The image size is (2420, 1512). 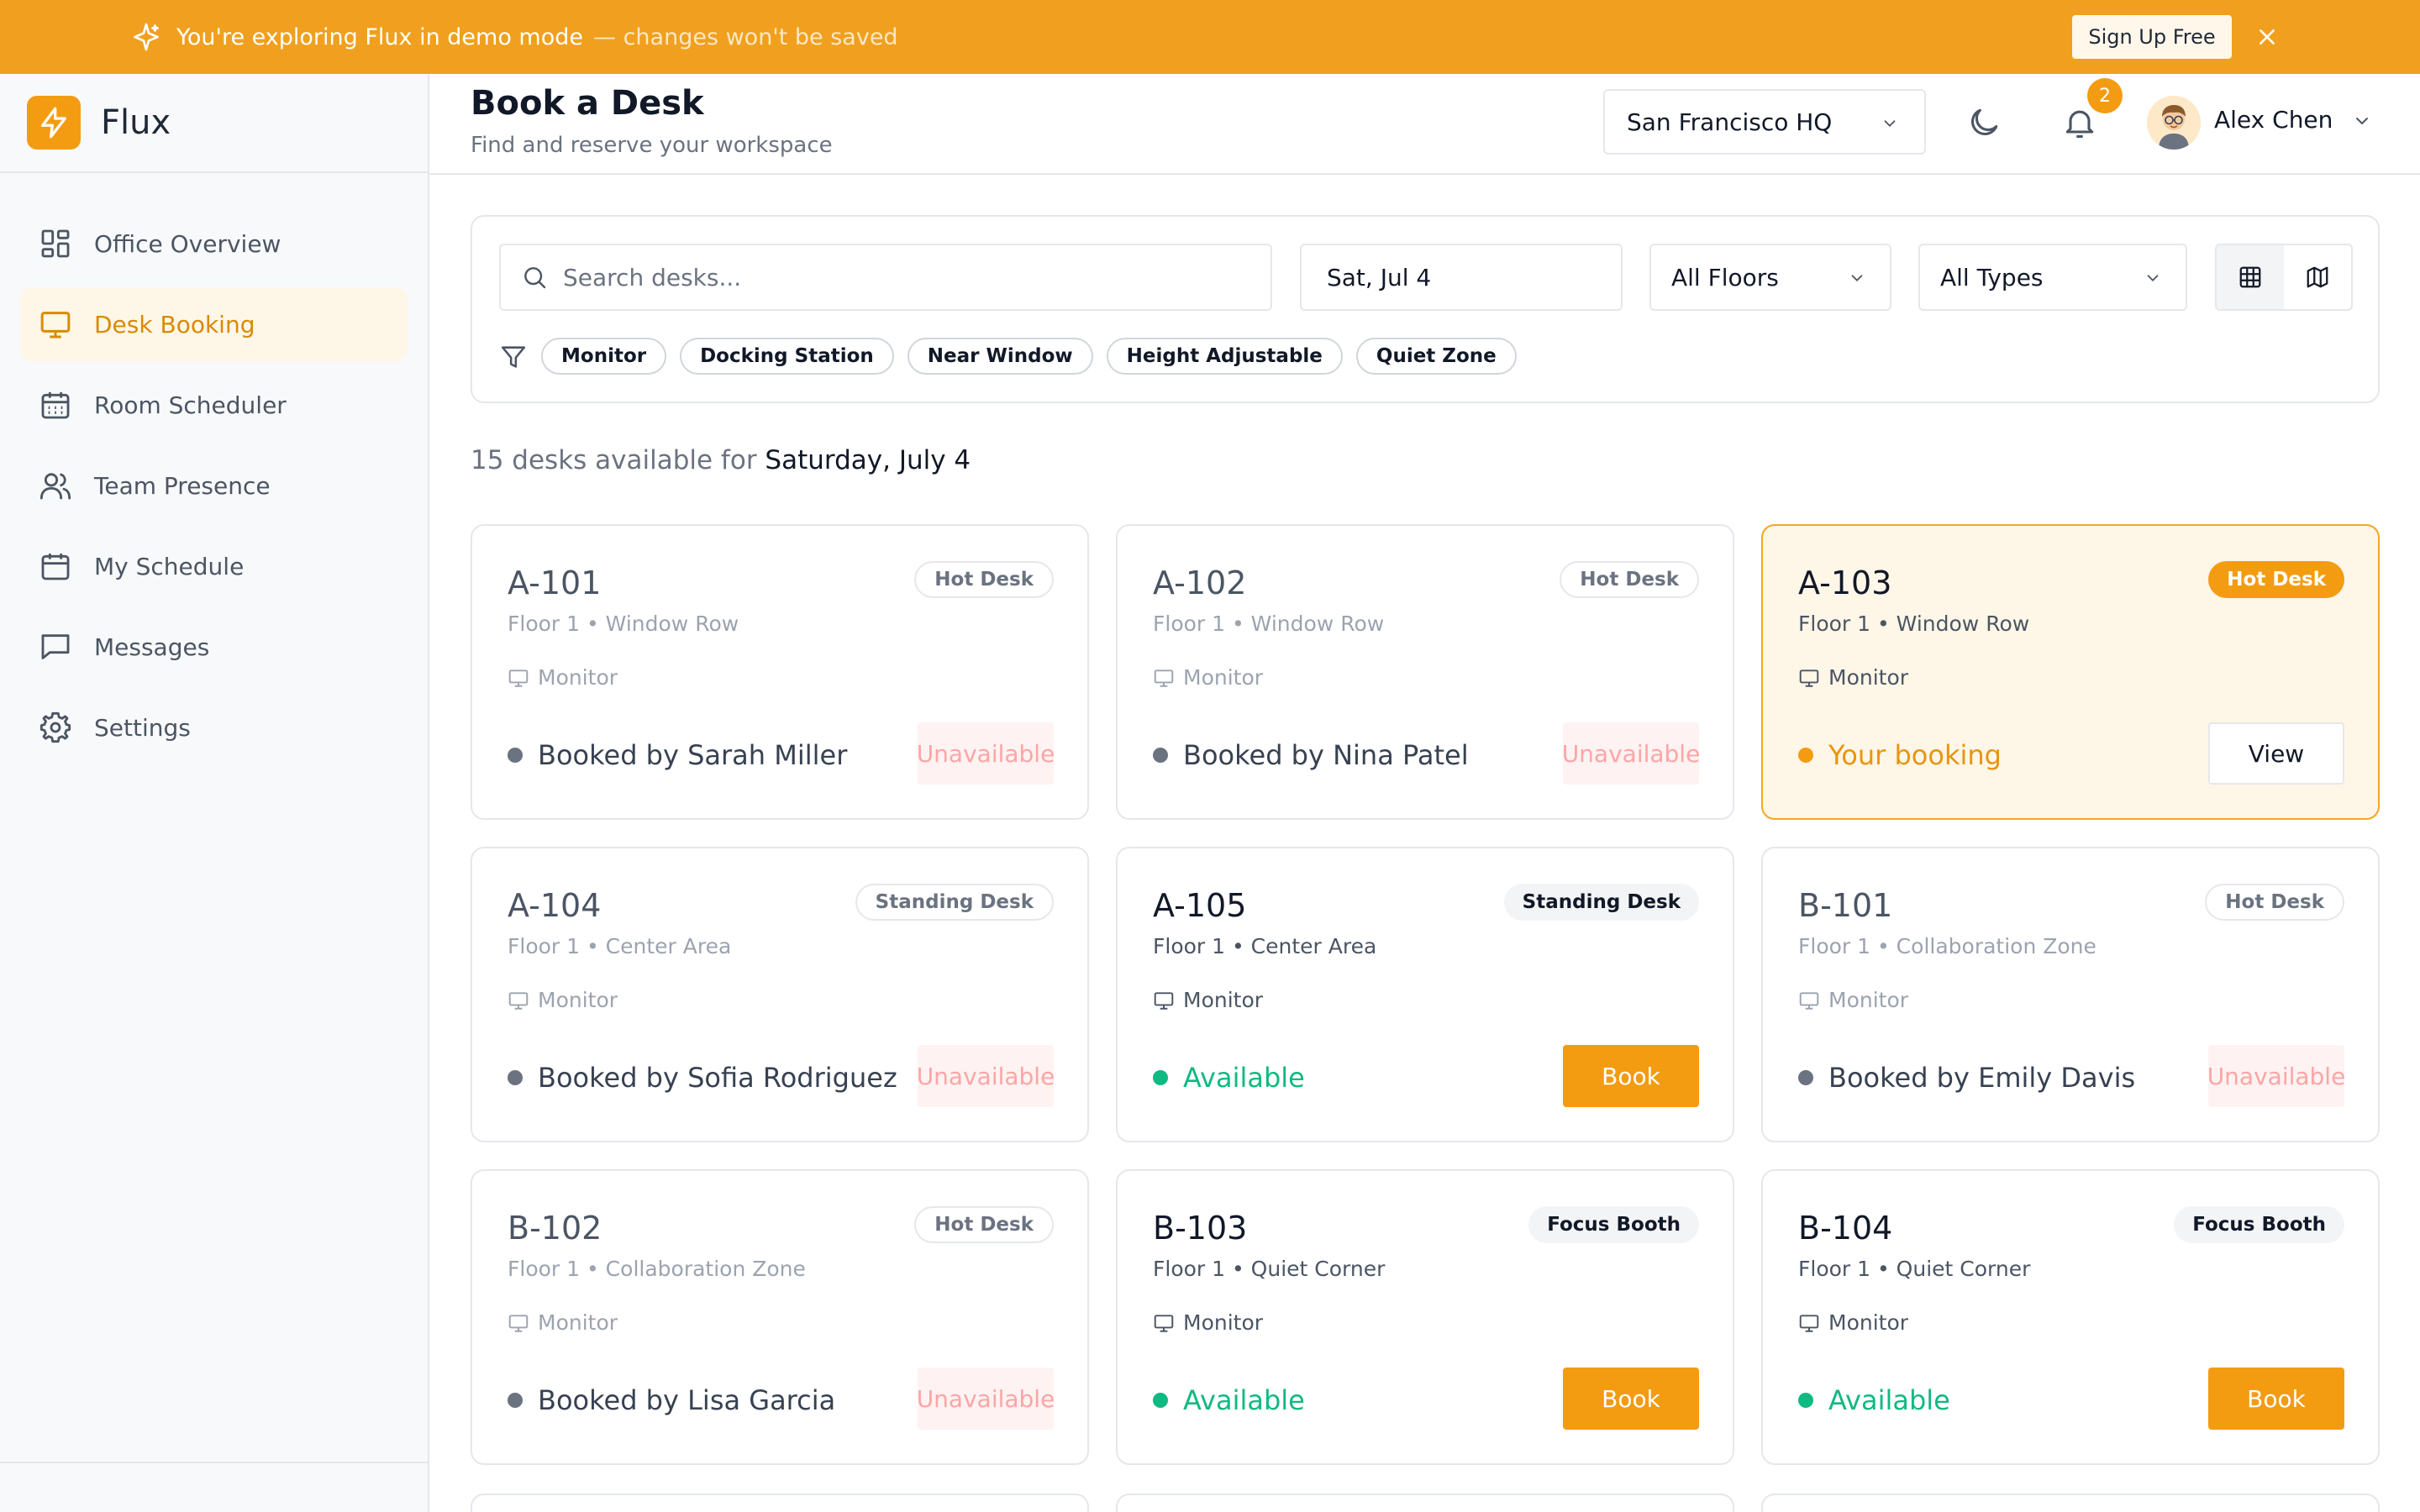 I want to click on desk-status: Available, so click(x=1874, y=1400).